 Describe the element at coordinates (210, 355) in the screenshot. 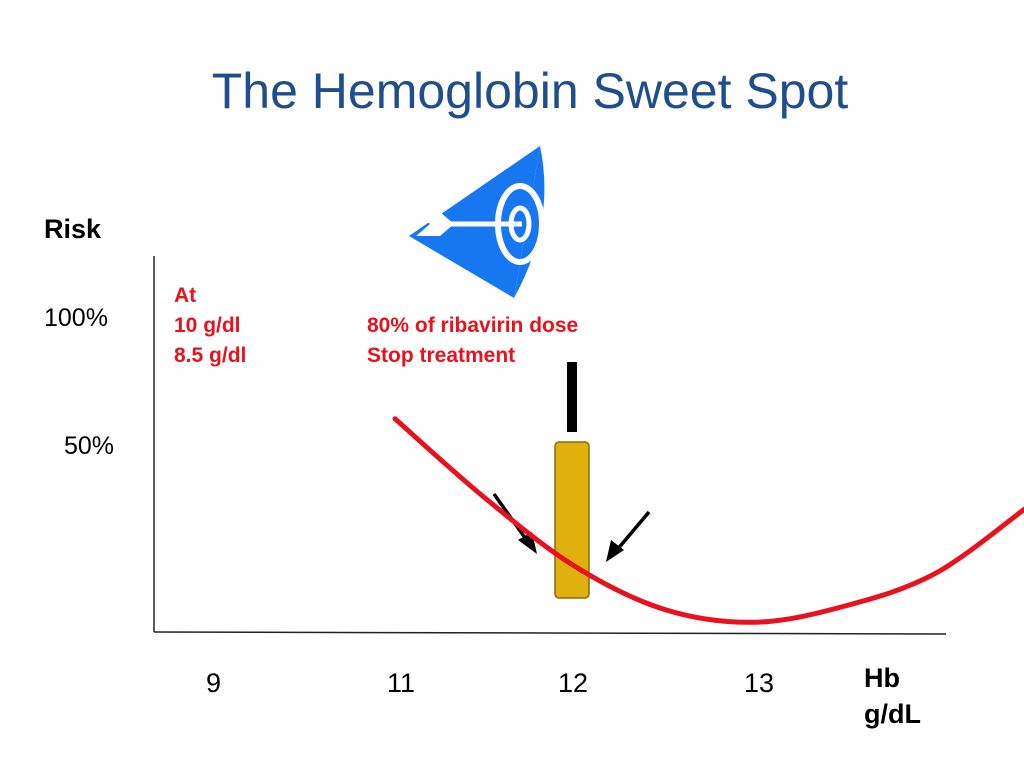

I see `annotation-8-5-gdl: 8.5 g/dl` at that location.